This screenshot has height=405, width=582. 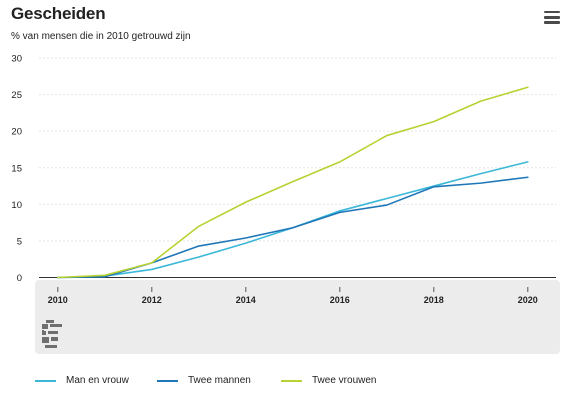 I want to click on legend-item-twee-mannen: Twee mannen, so click(x=219, y=380).